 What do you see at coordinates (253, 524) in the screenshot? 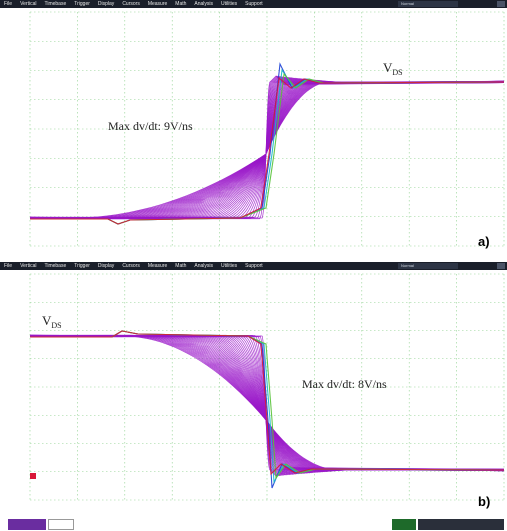
I see `scope-status-strip` at bounding box center [253, 524].